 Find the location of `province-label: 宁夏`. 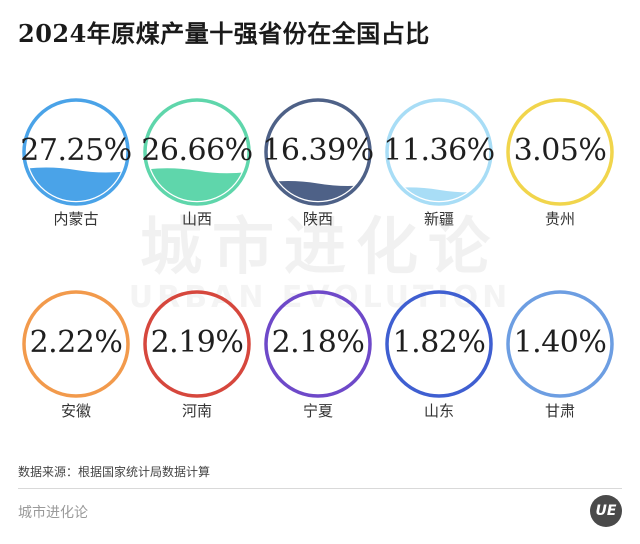

province-label: 宁夏 is located at coordinates (317, 411).